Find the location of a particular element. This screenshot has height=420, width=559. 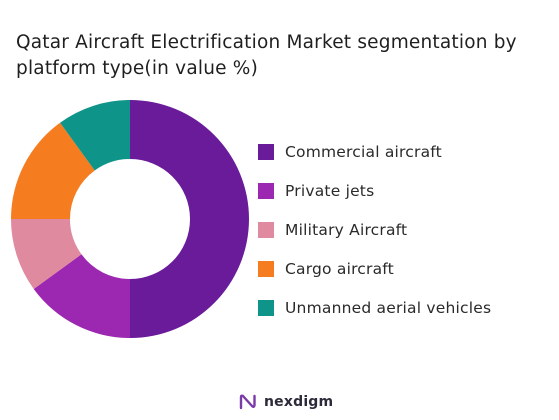

donut-slice-military-aircraft is located at coordinates (46, 254).